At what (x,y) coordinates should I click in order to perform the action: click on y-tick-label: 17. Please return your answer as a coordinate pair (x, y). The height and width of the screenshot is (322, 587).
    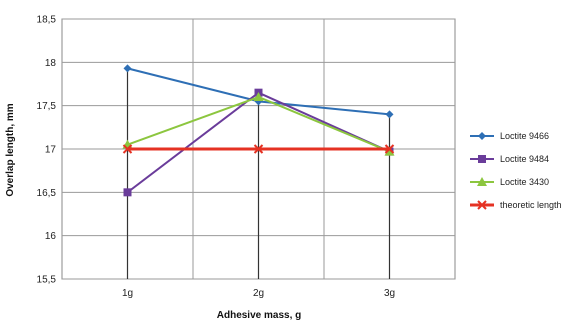
    Looking at the image, I should click on (51, 150).